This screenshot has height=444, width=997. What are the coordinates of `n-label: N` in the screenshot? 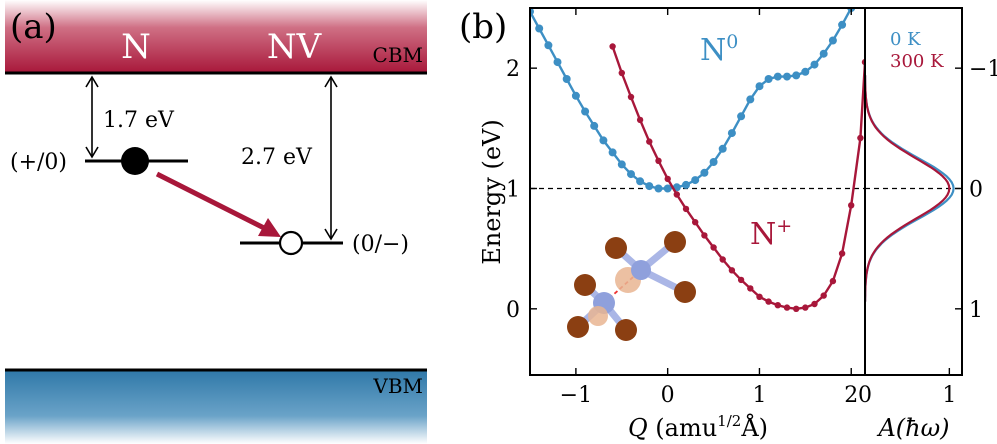 It's located at (136, 47).